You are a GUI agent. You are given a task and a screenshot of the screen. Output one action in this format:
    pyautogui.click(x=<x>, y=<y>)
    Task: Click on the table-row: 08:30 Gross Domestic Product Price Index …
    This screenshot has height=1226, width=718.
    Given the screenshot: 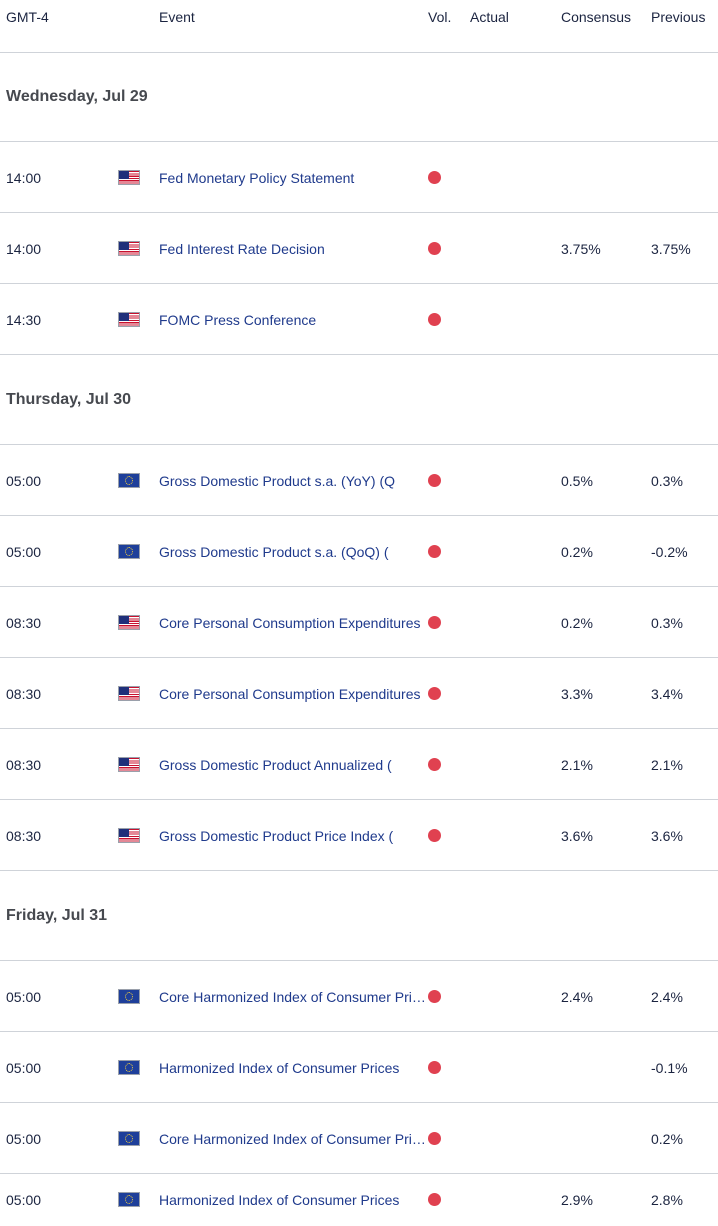 What is the action you would take?
    pyautogui.click(x=359, y=835)
    